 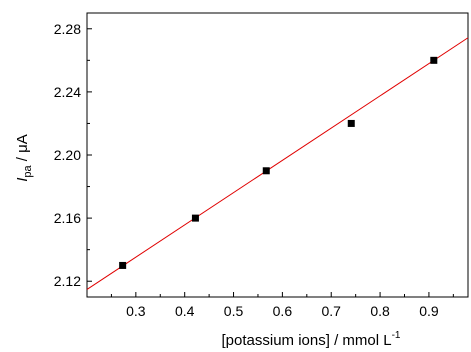 I want to click on y-tick-label: 2.28, so click(x=67, y=29).